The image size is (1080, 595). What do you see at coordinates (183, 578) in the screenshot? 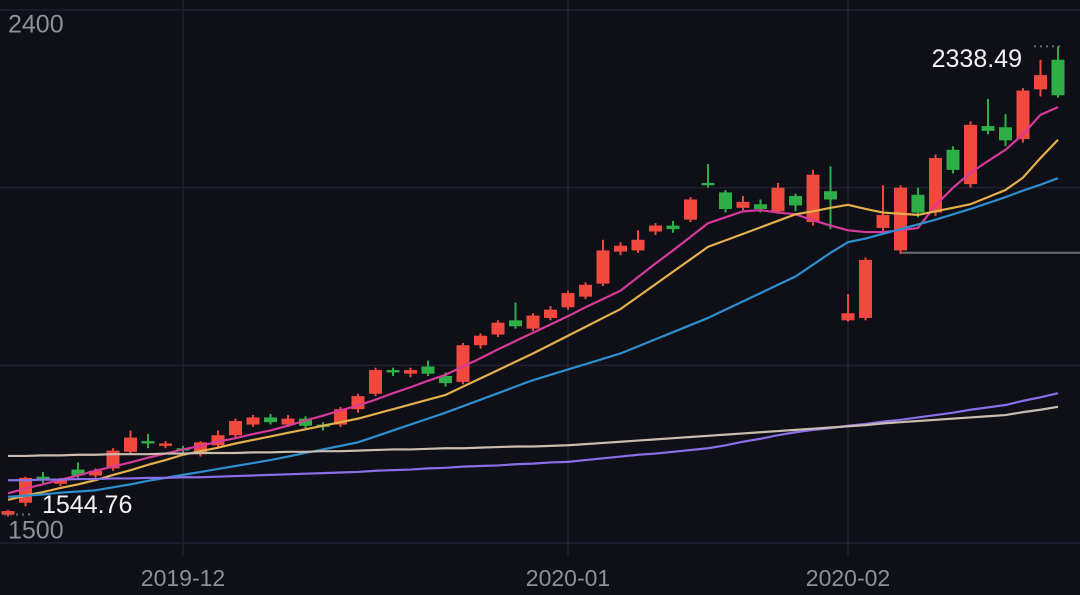
I see `x-tick-label: 2019-12` at bounding box center [183, 578].